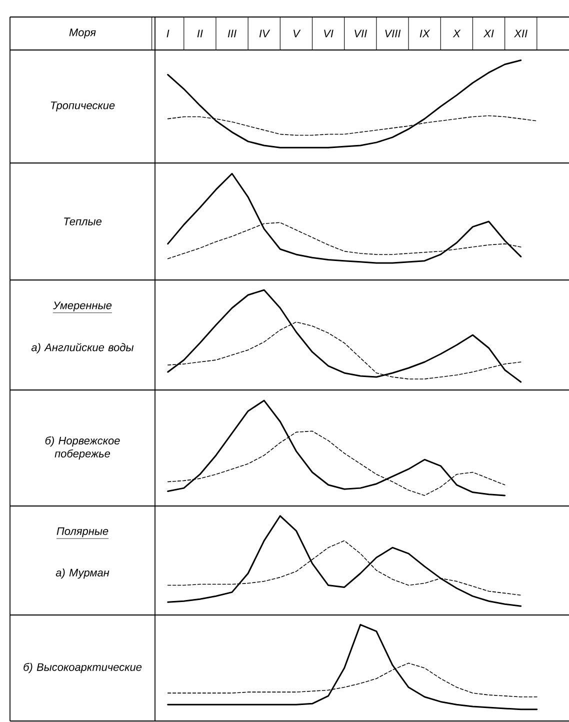 The width and height of the screenshot is (569, 722). I want to click on text: Моря, so click(82, 33).